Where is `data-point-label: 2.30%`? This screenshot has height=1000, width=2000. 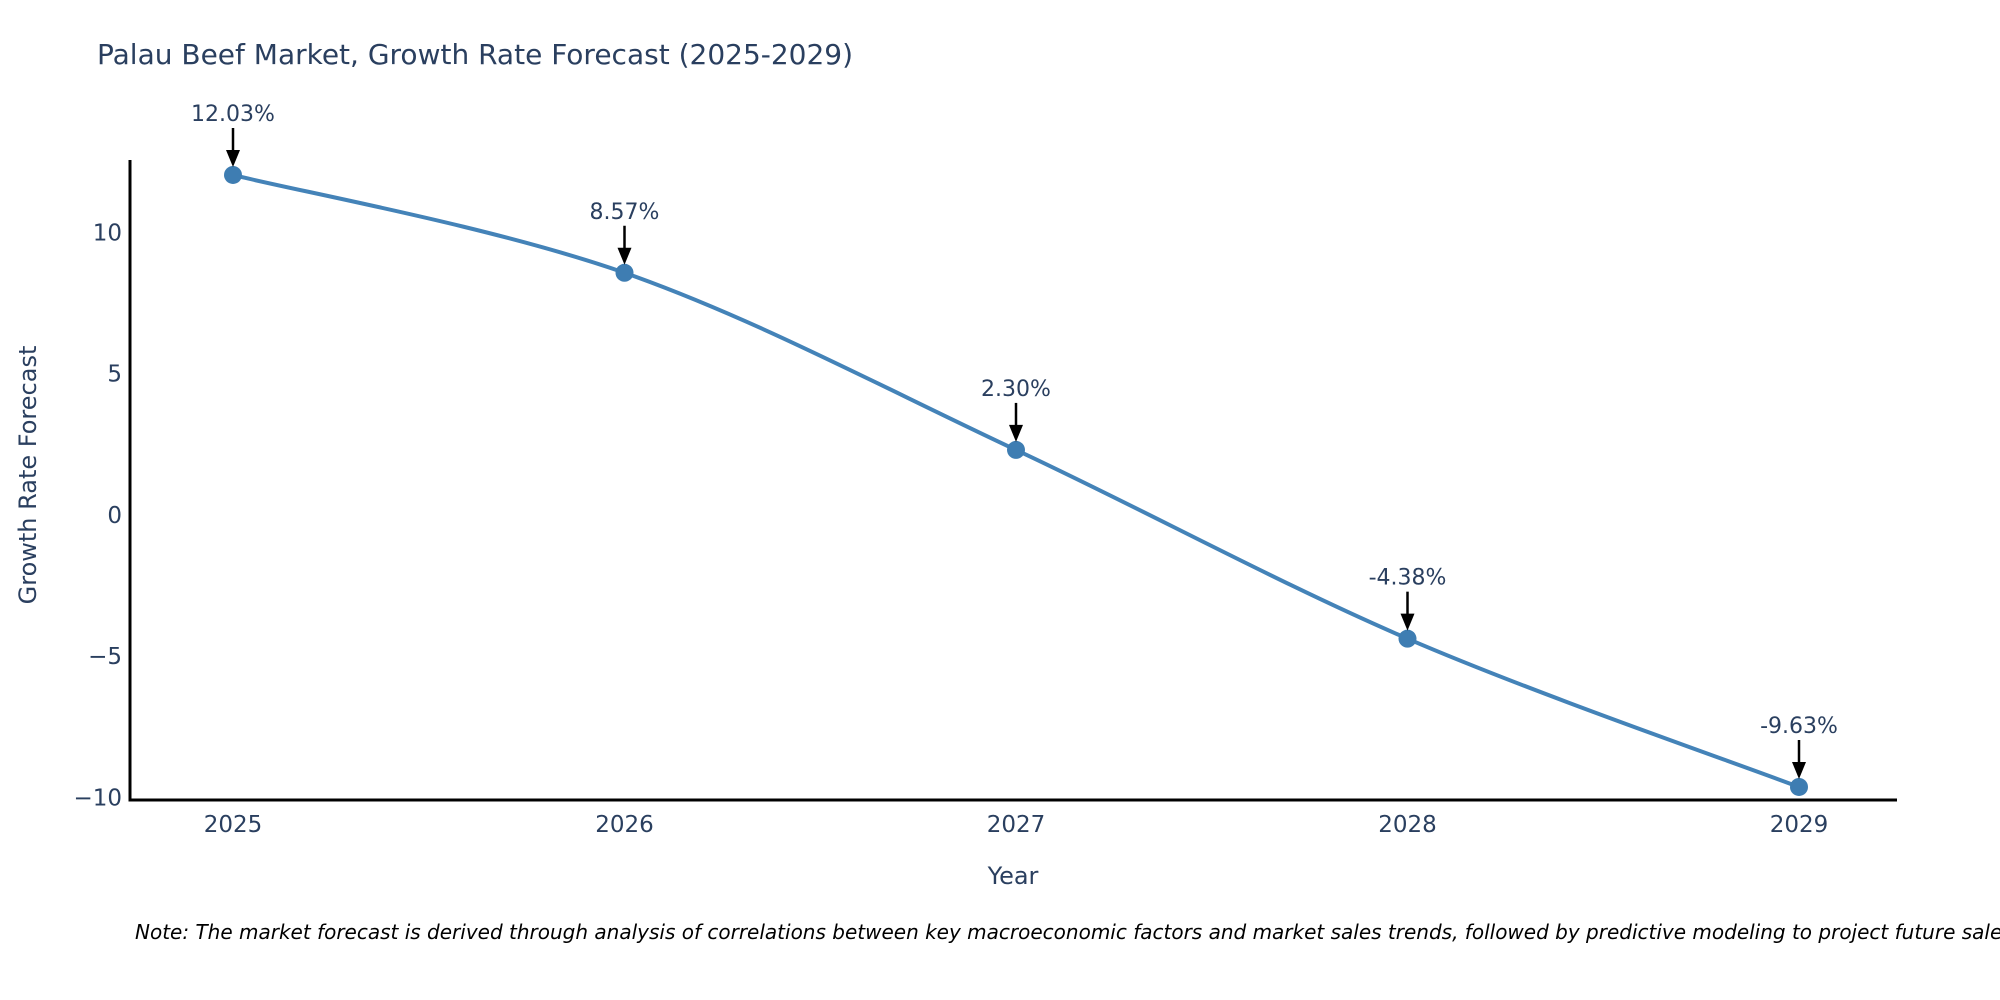 data-point-label: 2.30% is located at coordinates (1016, 389).